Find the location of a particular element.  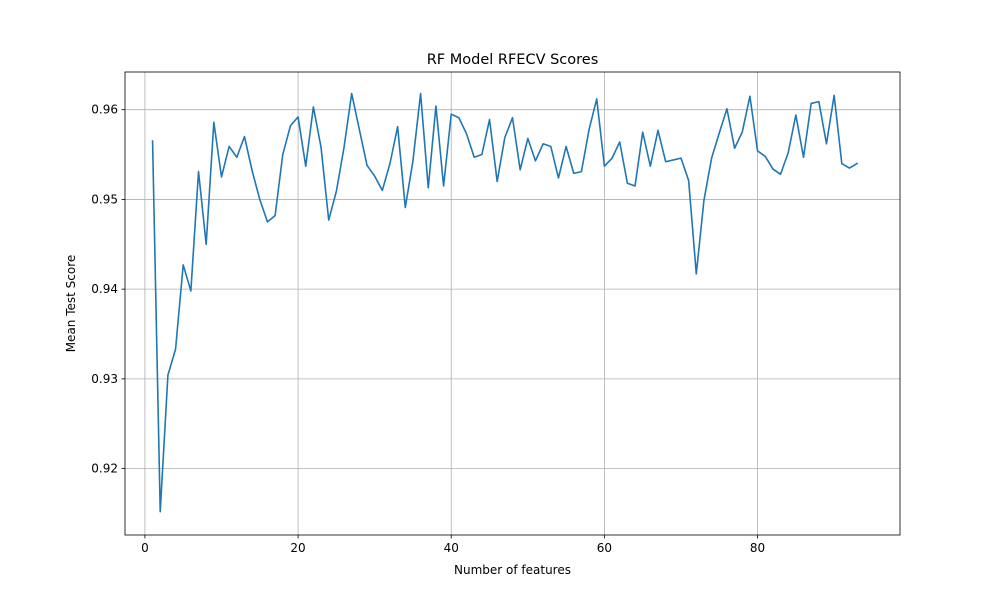

x-tick-label: 20 is located at coordinates (297, 548).